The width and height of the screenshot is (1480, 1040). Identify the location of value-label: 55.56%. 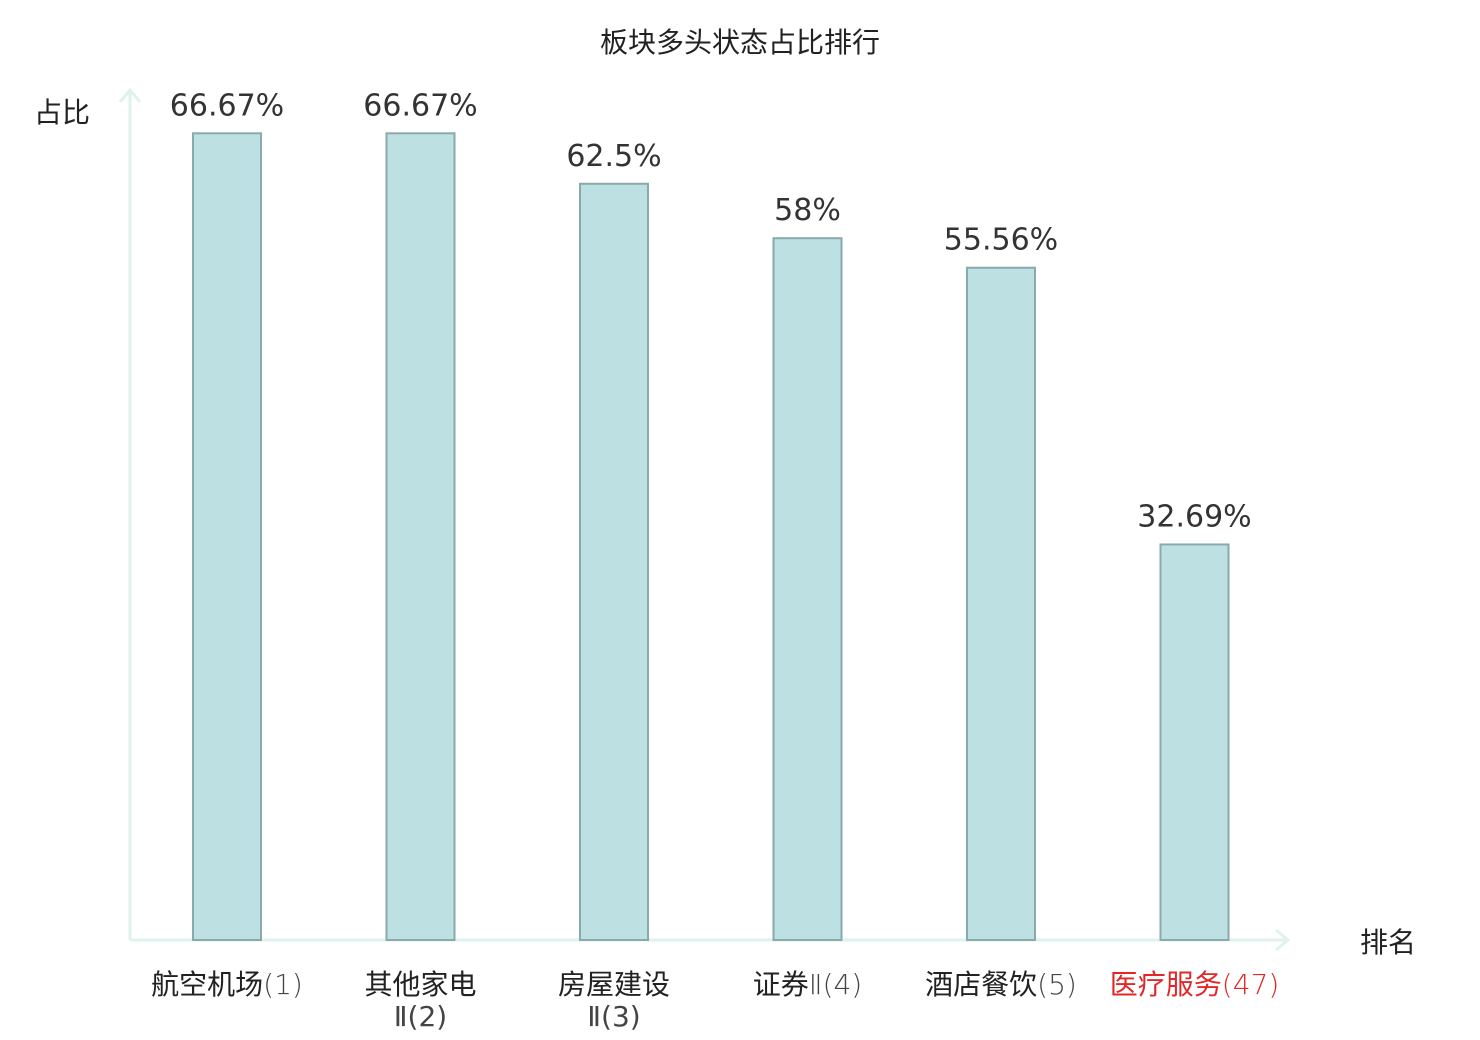
(1001, 240).